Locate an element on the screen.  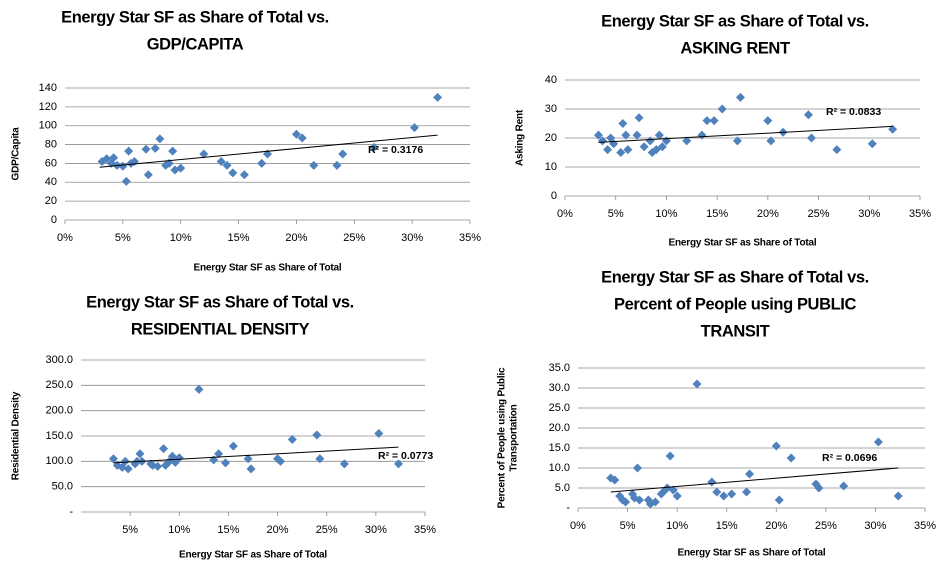
y-tick-label: 60 is located at coordinates (51, 163).